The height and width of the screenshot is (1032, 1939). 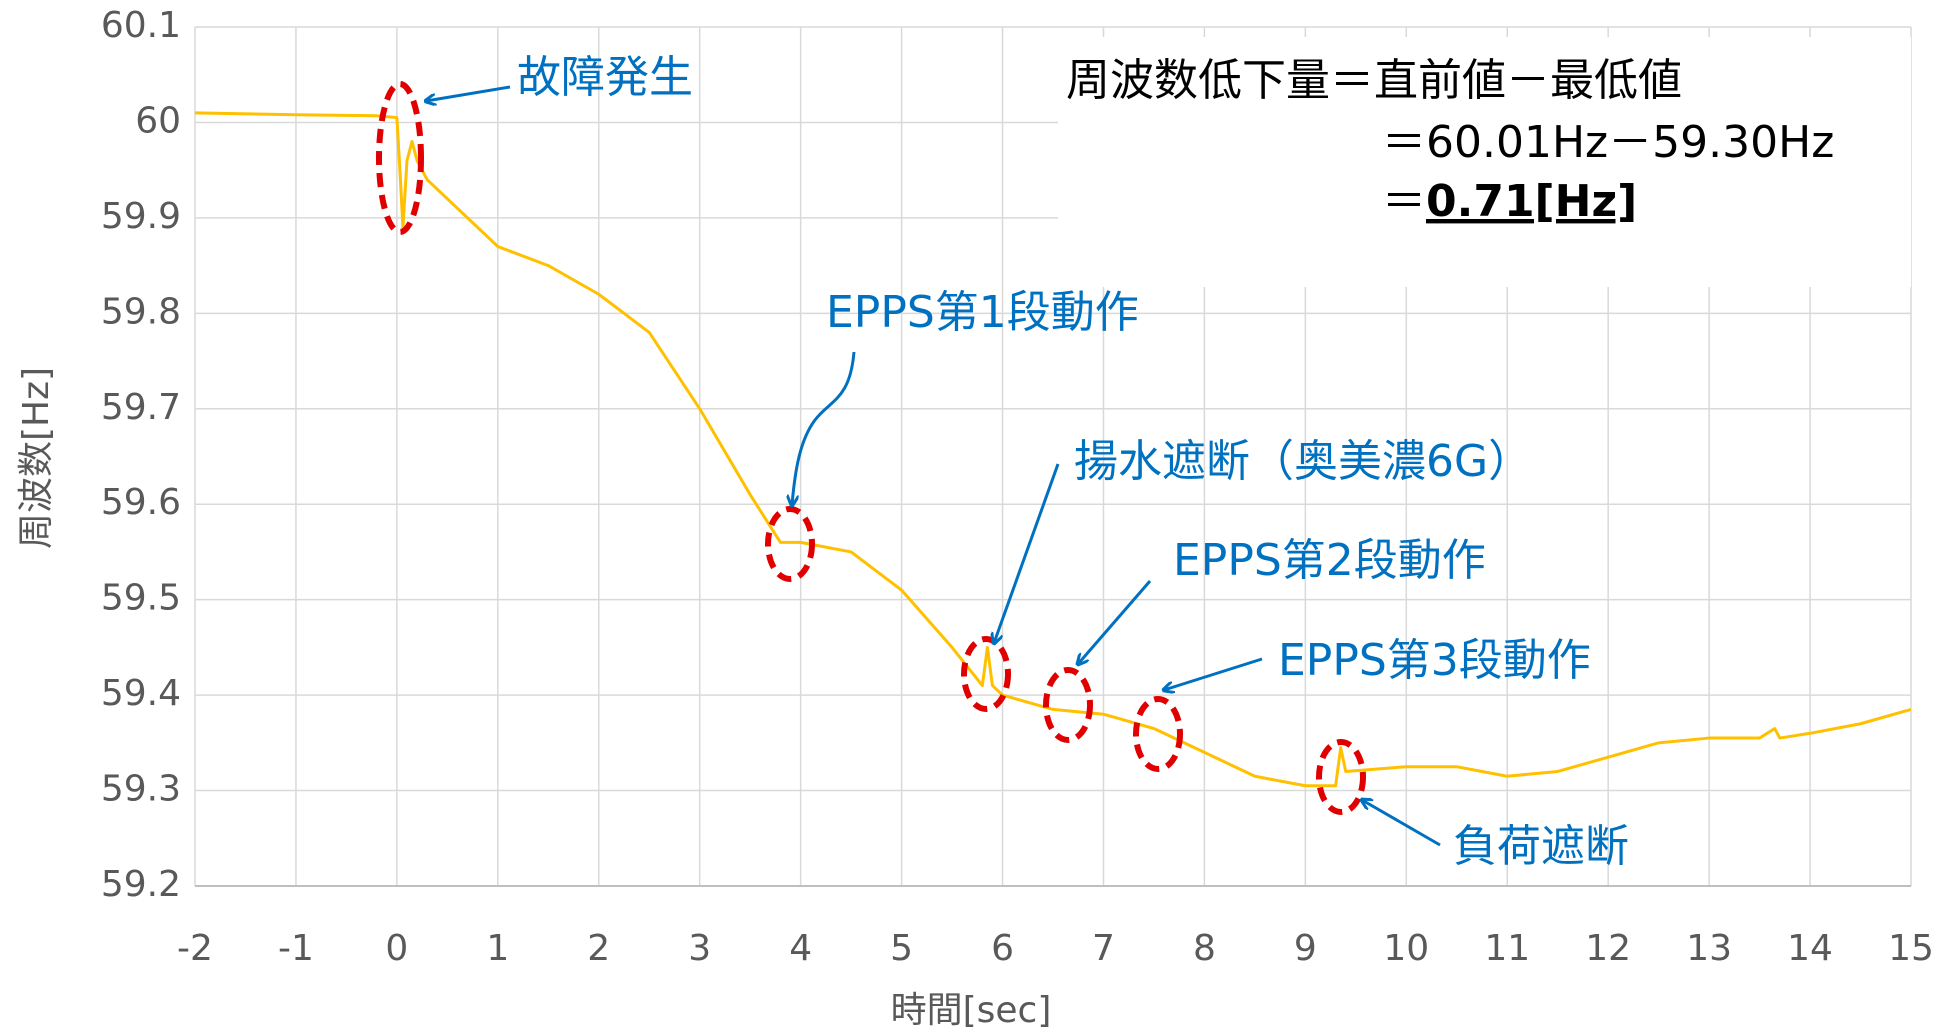 I want to click on y-tick-label: 59.9, so click(x=141, y=216).